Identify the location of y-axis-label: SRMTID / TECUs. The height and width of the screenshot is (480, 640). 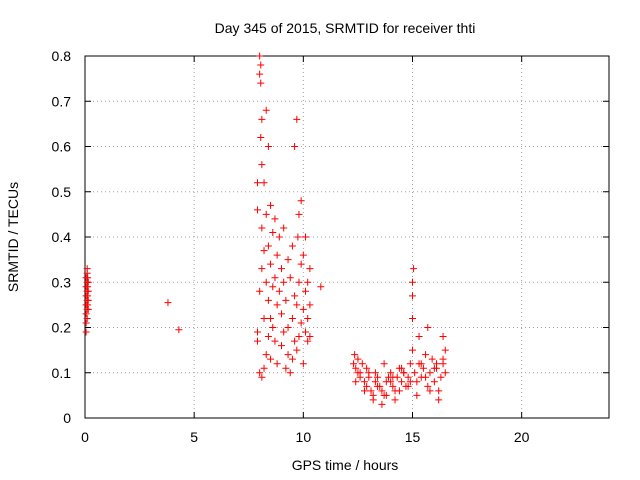
(13, 237).